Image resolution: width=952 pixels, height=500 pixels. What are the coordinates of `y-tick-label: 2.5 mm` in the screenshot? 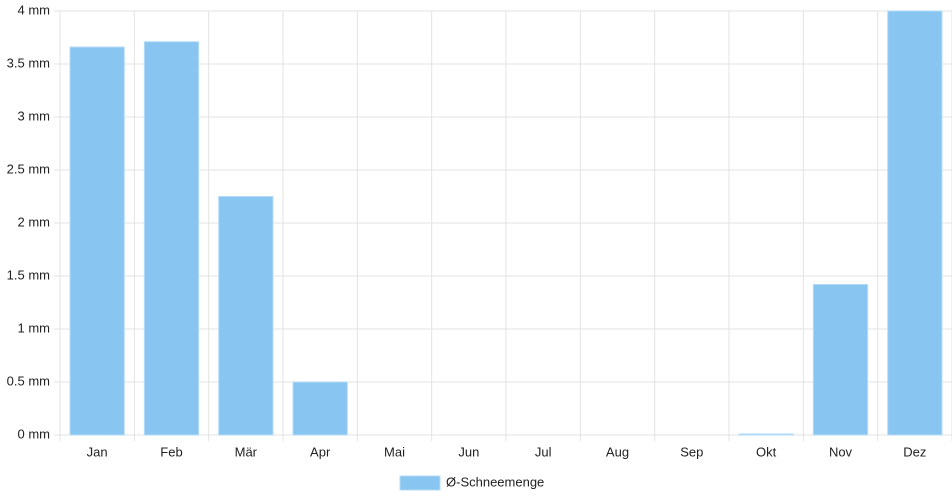 It's located at (28, 168).